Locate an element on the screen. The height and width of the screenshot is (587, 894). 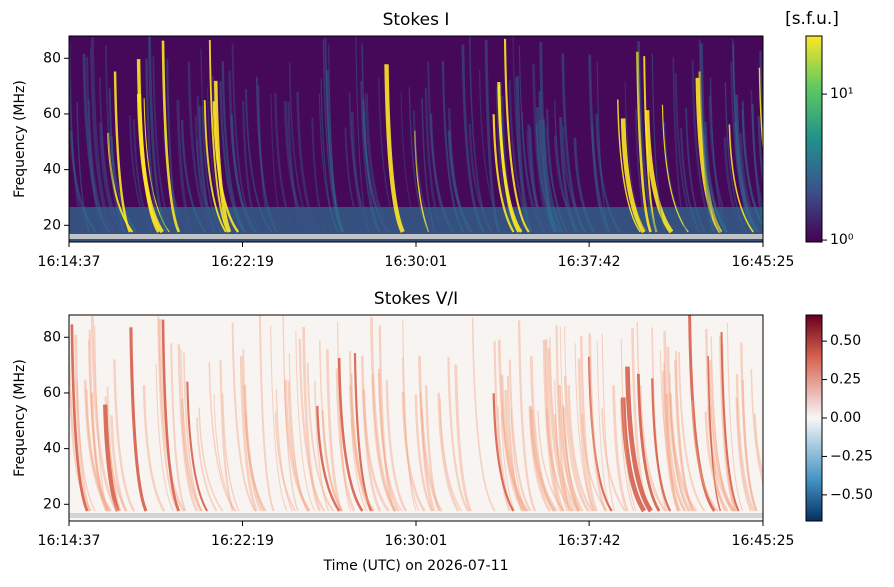
colorbar-tick-label: 0.00 is located at coordinates (845, 418).